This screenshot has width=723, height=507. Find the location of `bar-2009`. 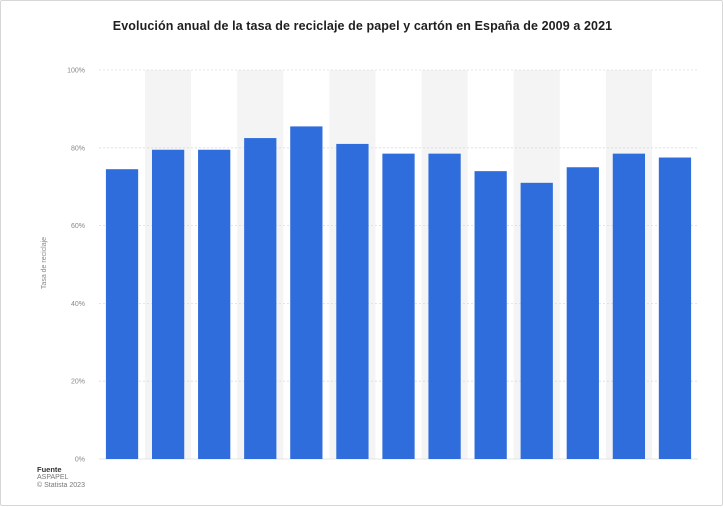

bar-2009 is located at coordinates (122, 314).